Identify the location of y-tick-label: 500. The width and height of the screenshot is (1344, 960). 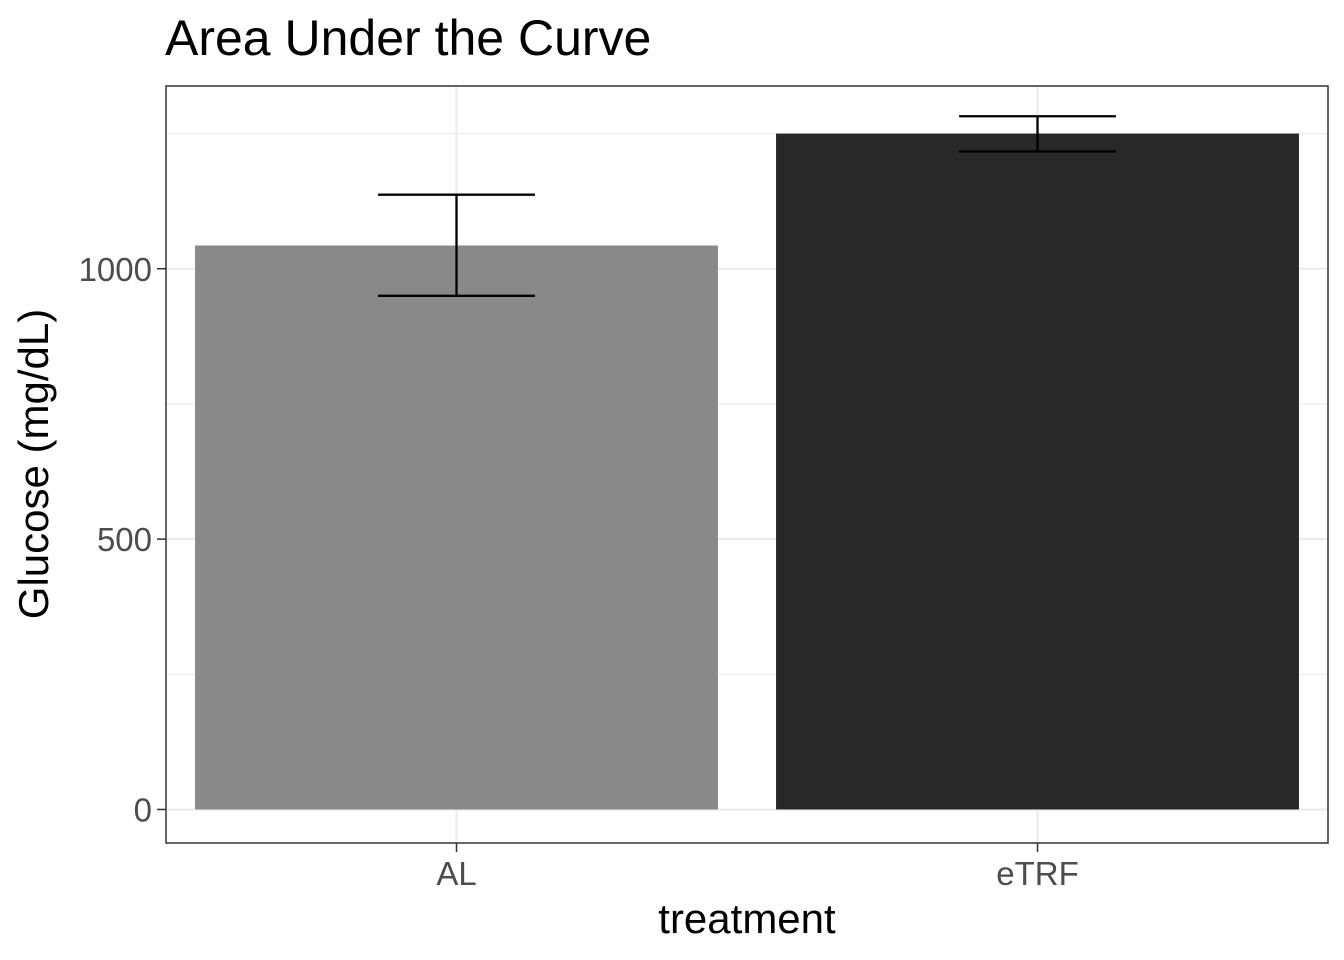
(124, 539).